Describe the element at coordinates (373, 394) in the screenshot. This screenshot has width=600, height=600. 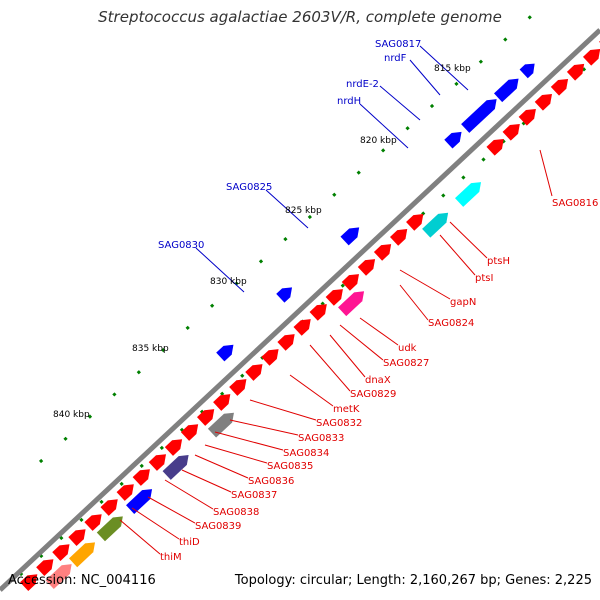
I see `gene-label-SAG0829: SAG0829` at that location.